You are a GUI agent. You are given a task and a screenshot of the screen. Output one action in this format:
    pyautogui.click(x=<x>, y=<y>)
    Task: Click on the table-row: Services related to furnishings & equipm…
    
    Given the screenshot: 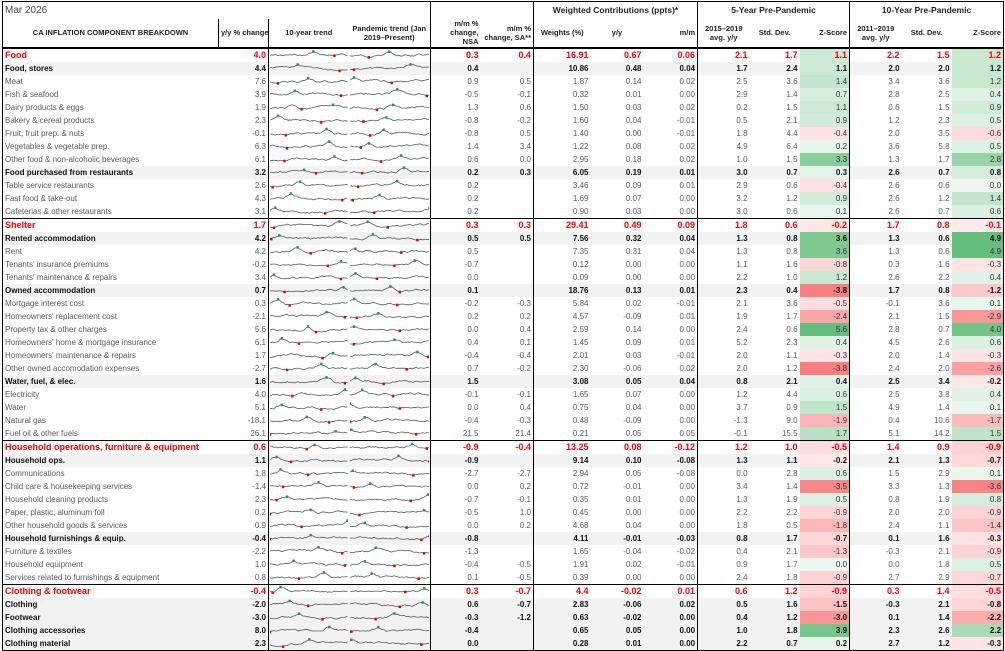 What is the action you would take?
    pyautogui.click(x=503, y=577)
    